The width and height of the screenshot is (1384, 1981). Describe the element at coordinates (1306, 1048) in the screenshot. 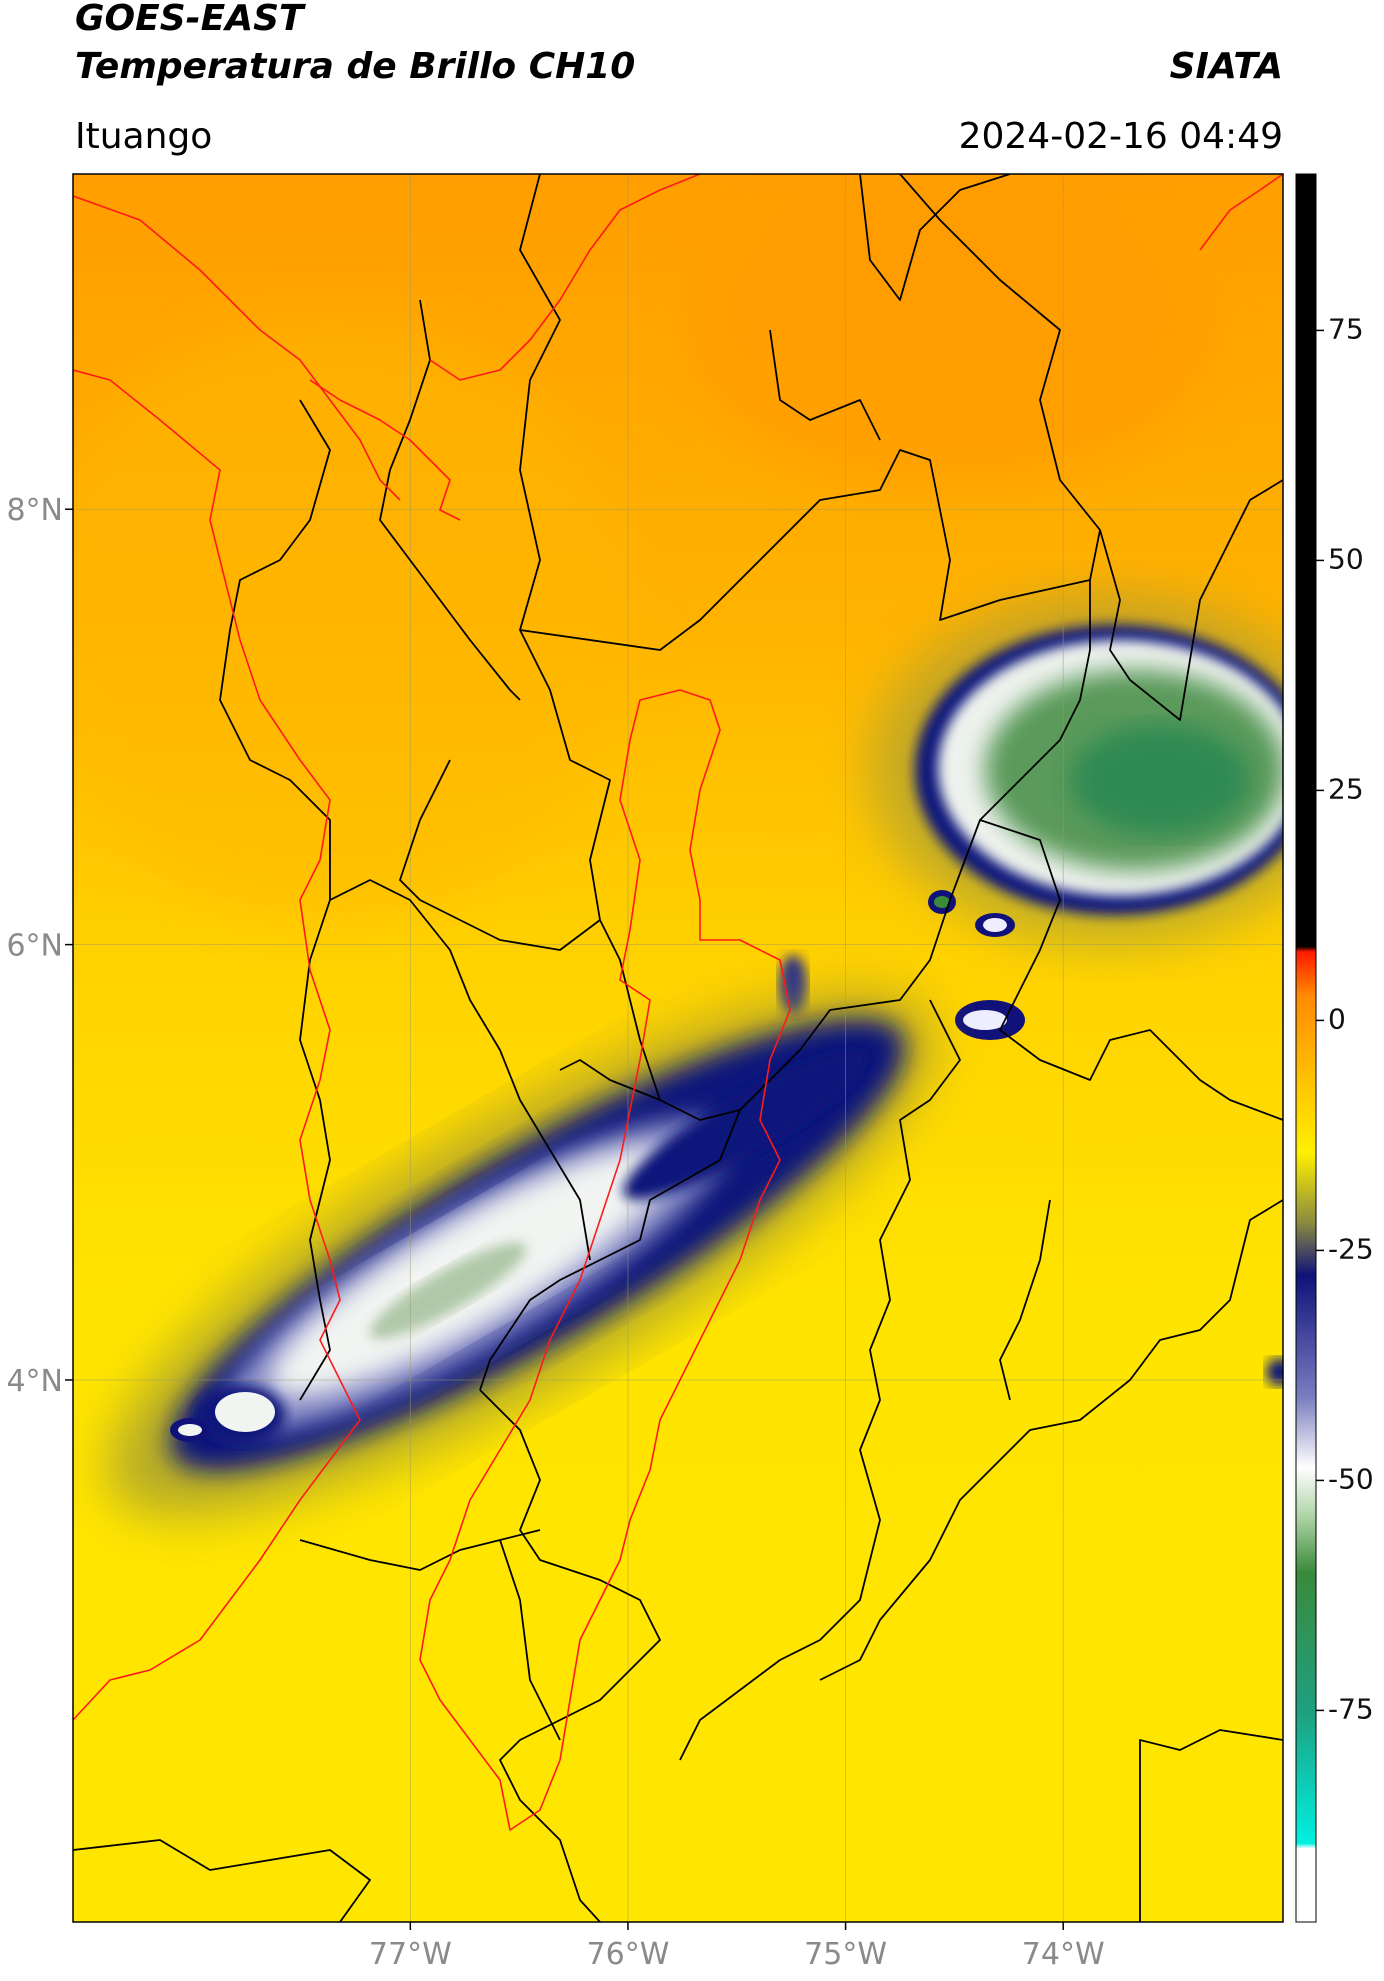

I see `colorbar` at that location.